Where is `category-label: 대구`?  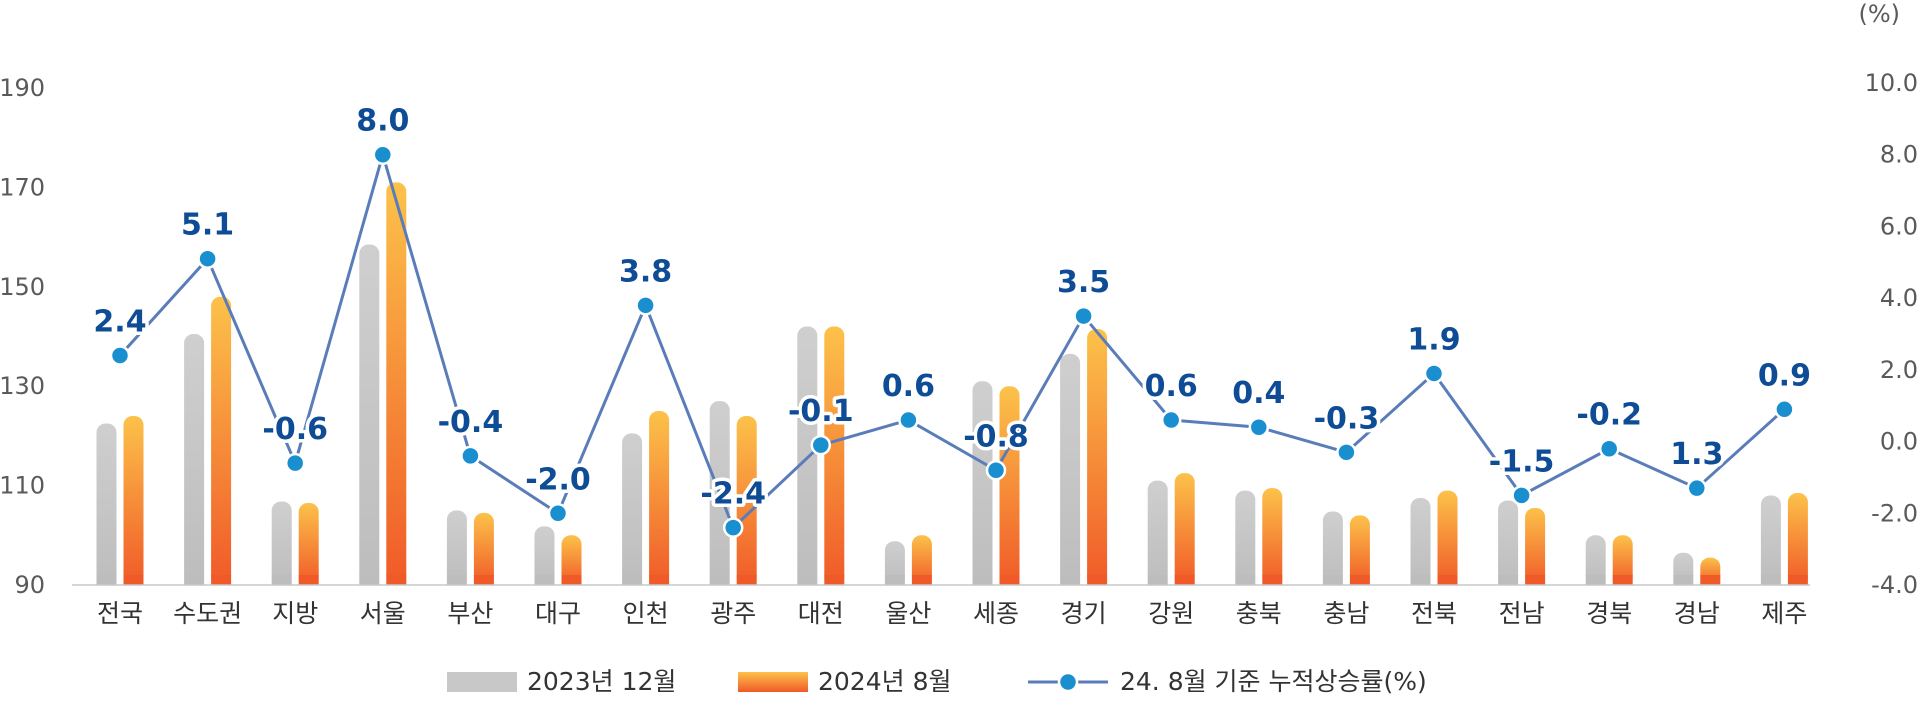
category-label: 대구 is located at coordinates (558, 613).